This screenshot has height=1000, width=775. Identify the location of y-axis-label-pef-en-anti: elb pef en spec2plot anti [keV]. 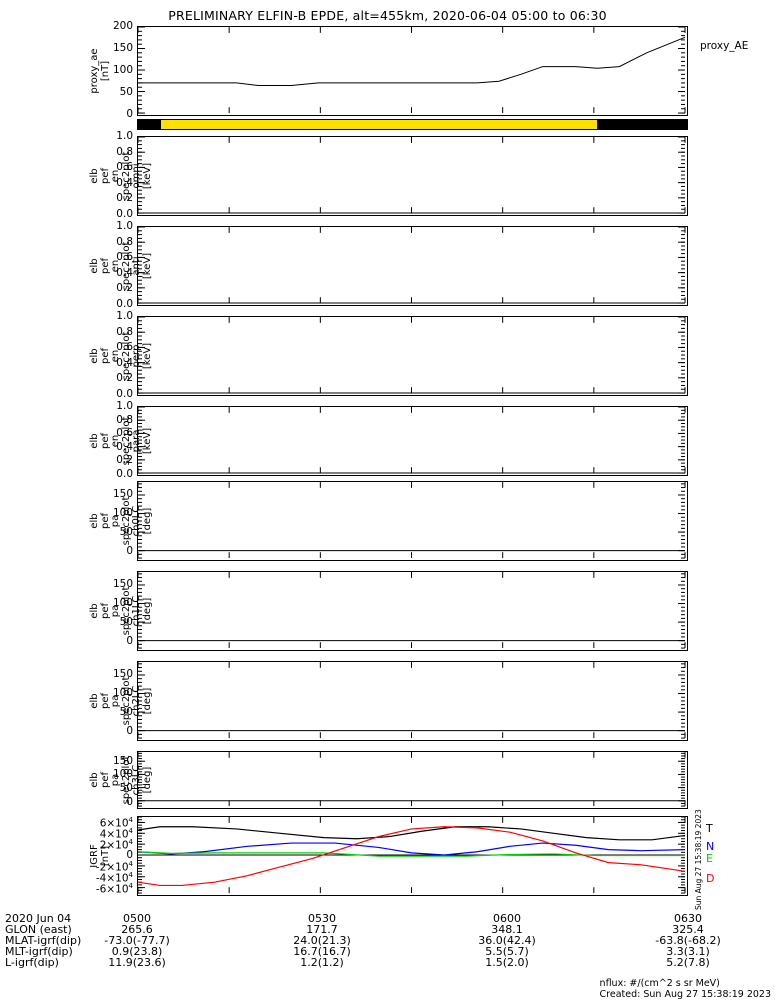
(121, 266).